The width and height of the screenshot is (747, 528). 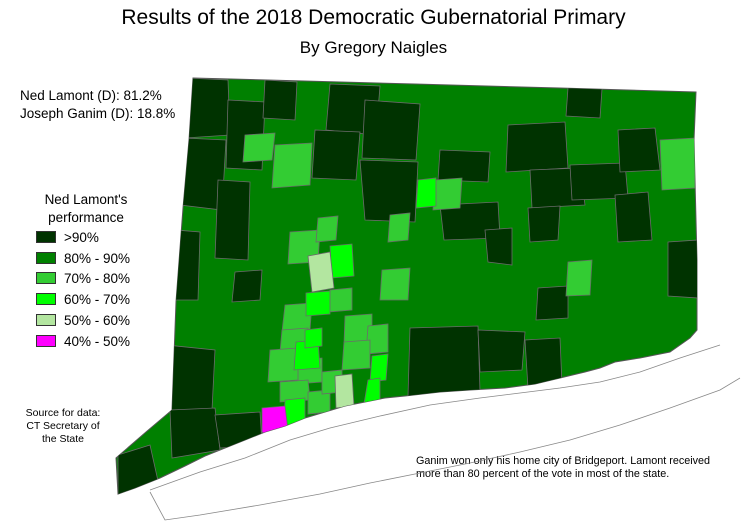 I want to click on legend-item-80-90: 80% - 90%, so click(x=83, y=258).